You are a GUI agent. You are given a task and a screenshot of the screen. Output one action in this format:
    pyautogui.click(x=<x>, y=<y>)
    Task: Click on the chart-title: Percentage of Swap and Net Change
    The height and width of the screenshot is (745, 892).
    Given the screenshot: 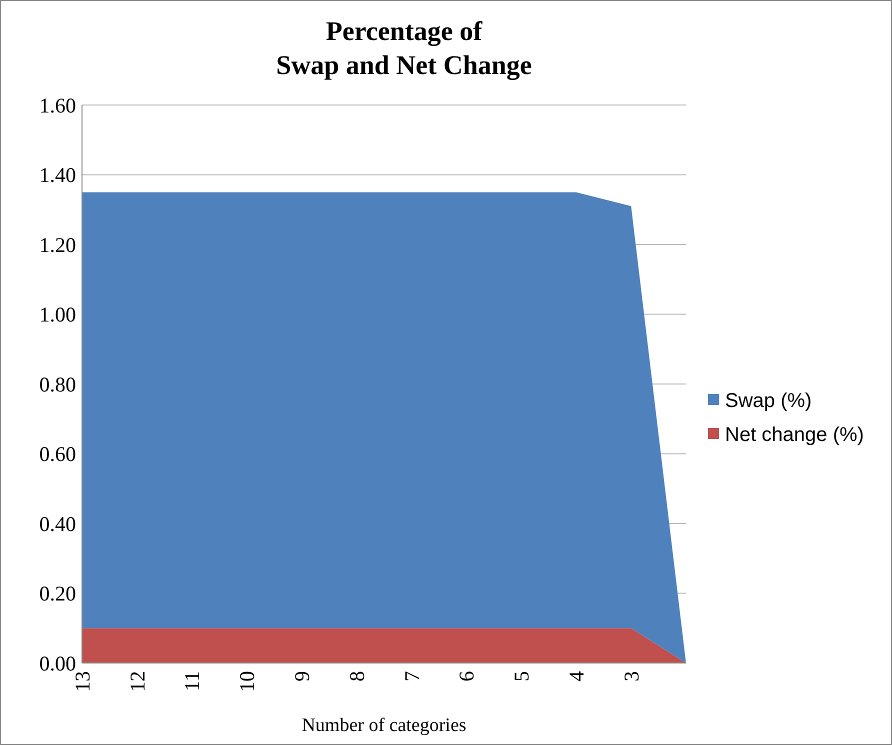 What is the action you would take?
    pyautogui.click(x=404, y=48)
    